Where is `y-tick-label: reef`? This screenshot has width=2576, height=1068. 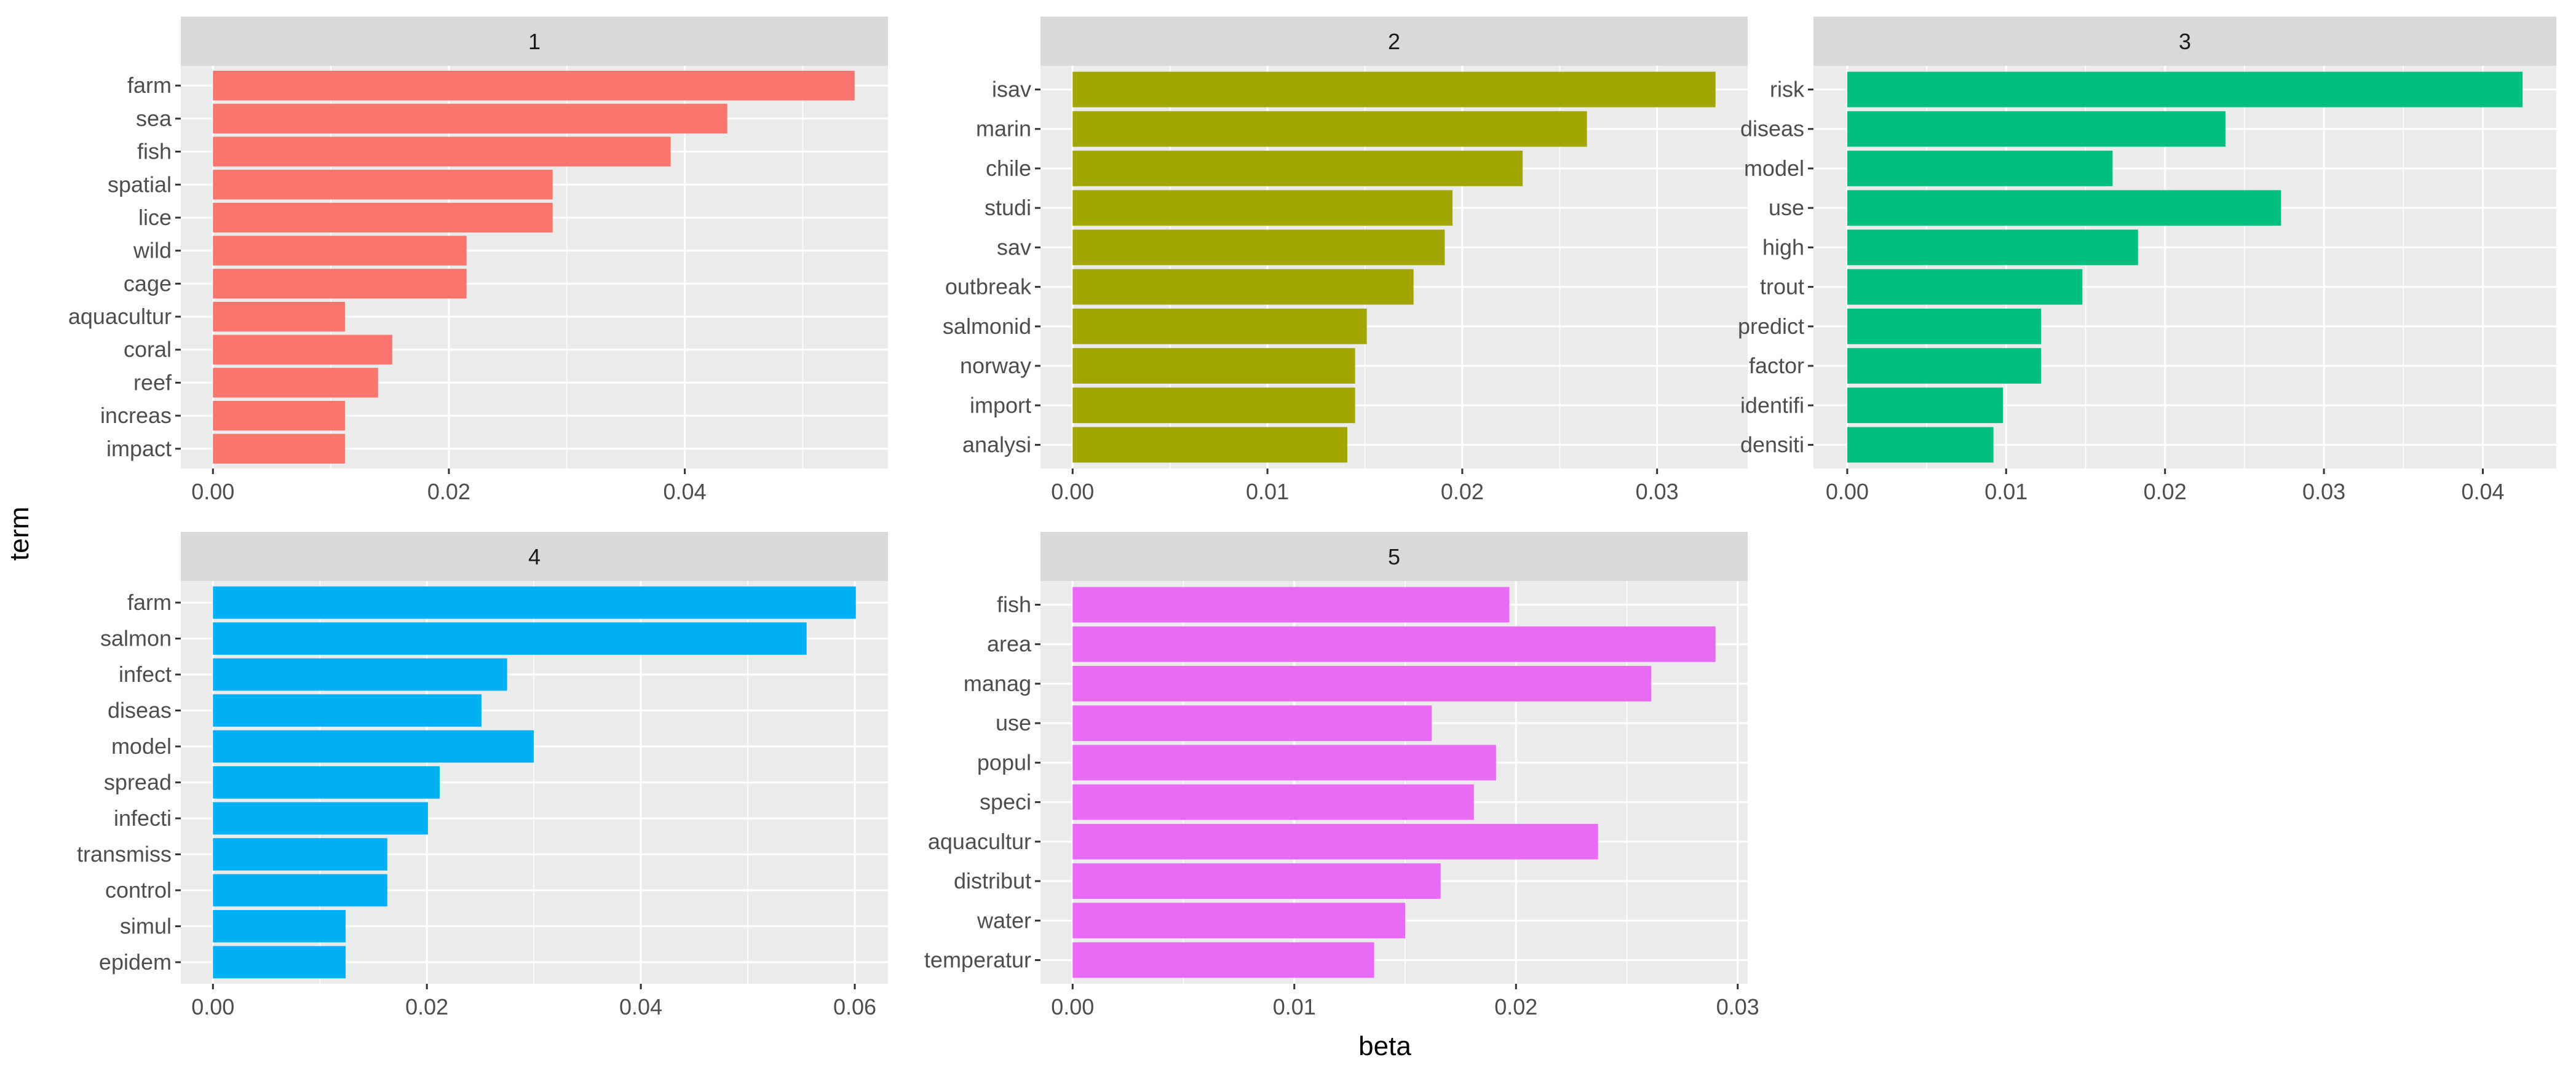
y-tick-label: reef is located at coordinates (152, 382).